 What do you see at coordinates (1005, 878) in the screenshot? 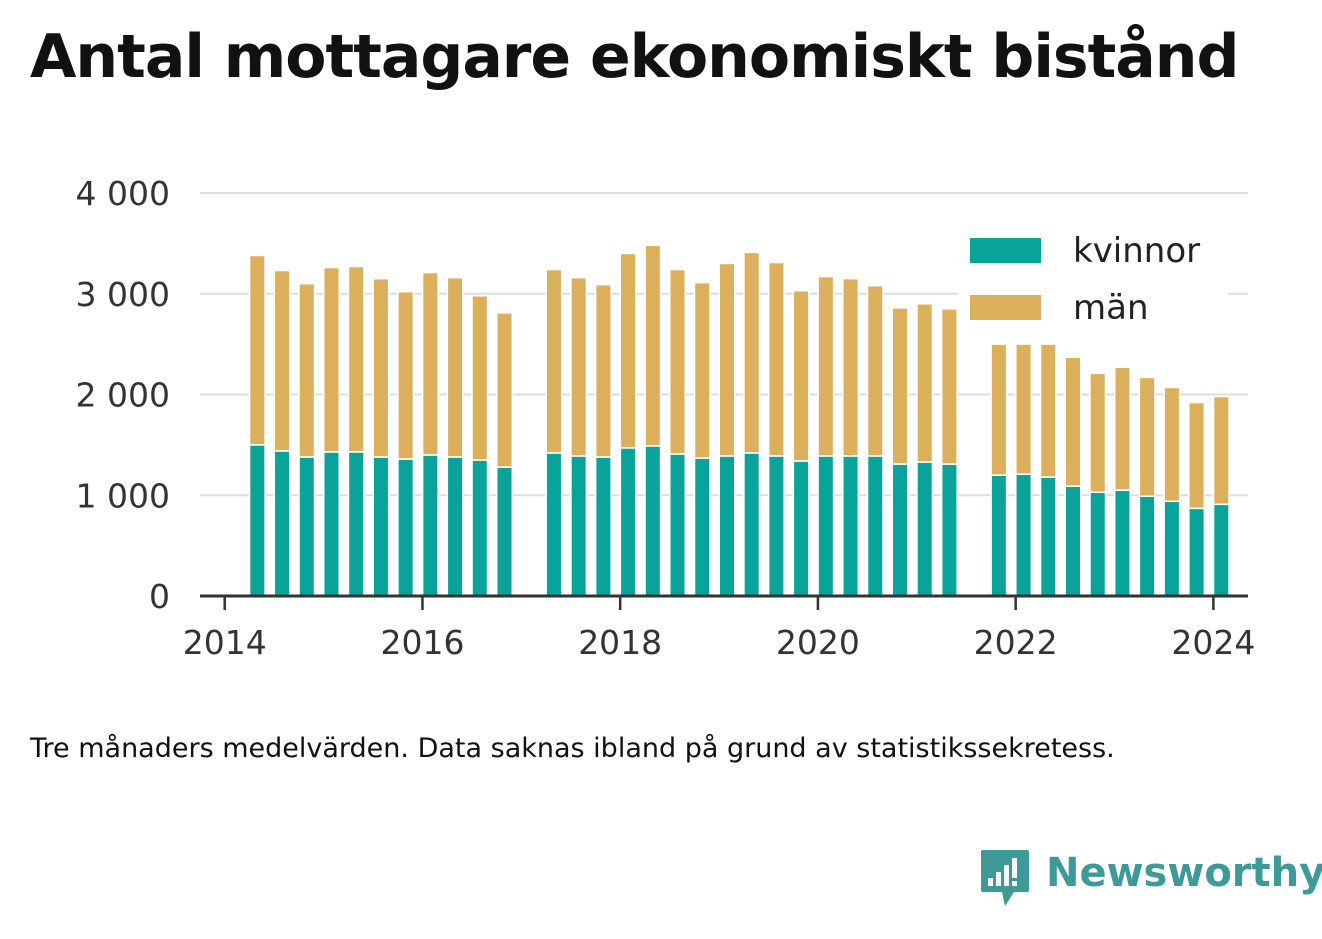
I see `newsworthy-logo-icon` at bounding box center [1005, 878].